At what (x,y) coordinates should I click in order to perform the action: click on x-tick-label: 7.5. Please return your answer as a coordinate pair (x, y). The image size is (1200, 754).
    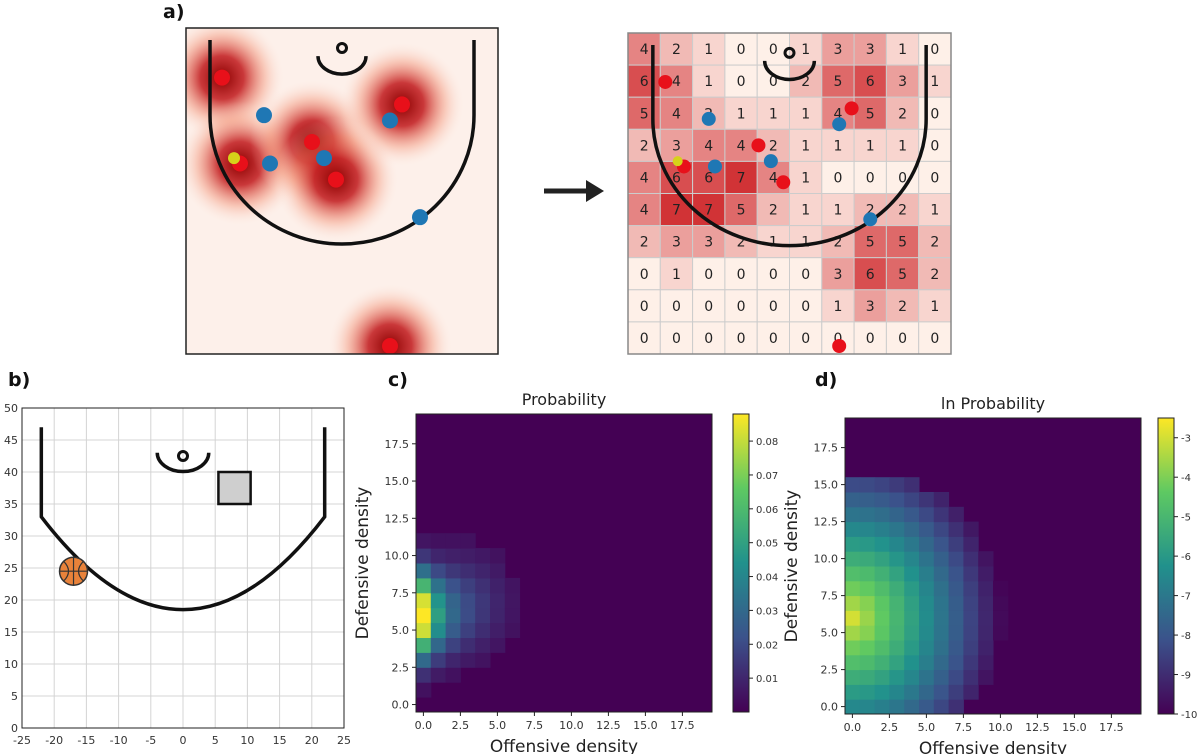
    Looking at the image, I should click on (964, 727).